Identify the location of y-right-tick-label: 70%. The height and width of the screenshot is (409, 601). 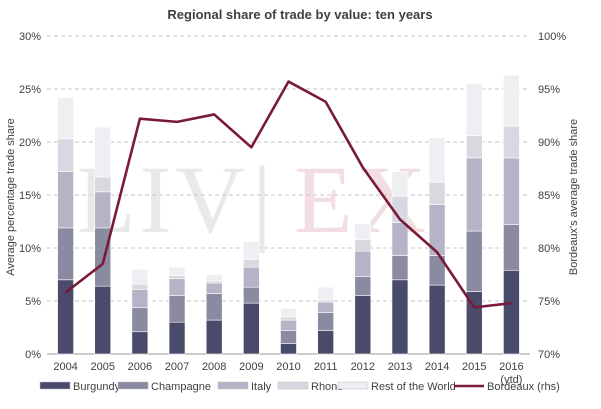
(549, 355).